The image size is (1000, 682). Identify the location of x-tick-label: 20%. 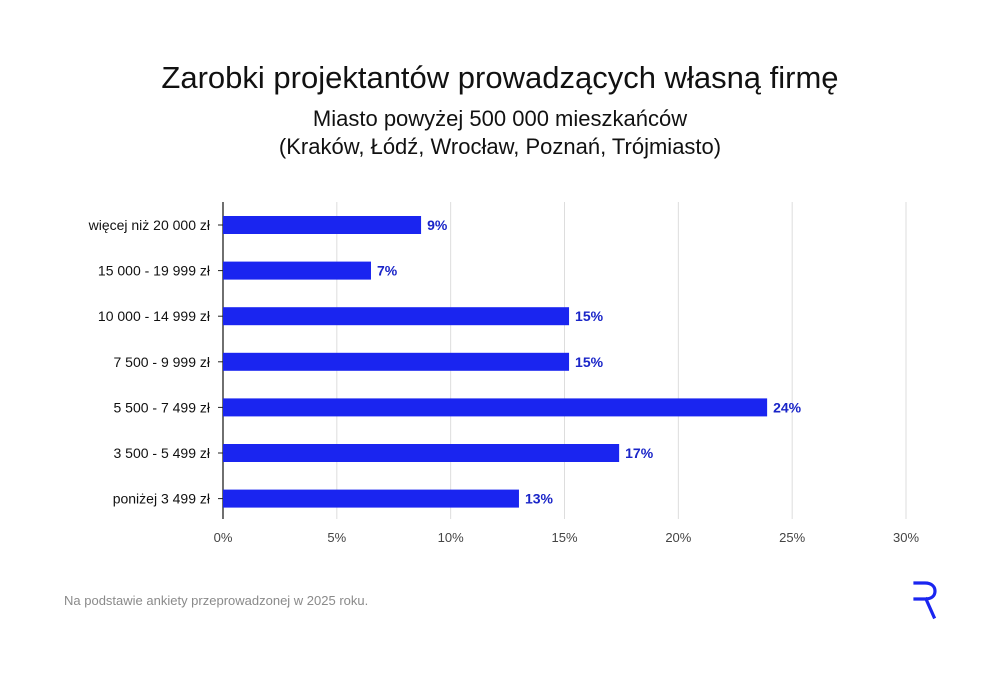
(678, 537).